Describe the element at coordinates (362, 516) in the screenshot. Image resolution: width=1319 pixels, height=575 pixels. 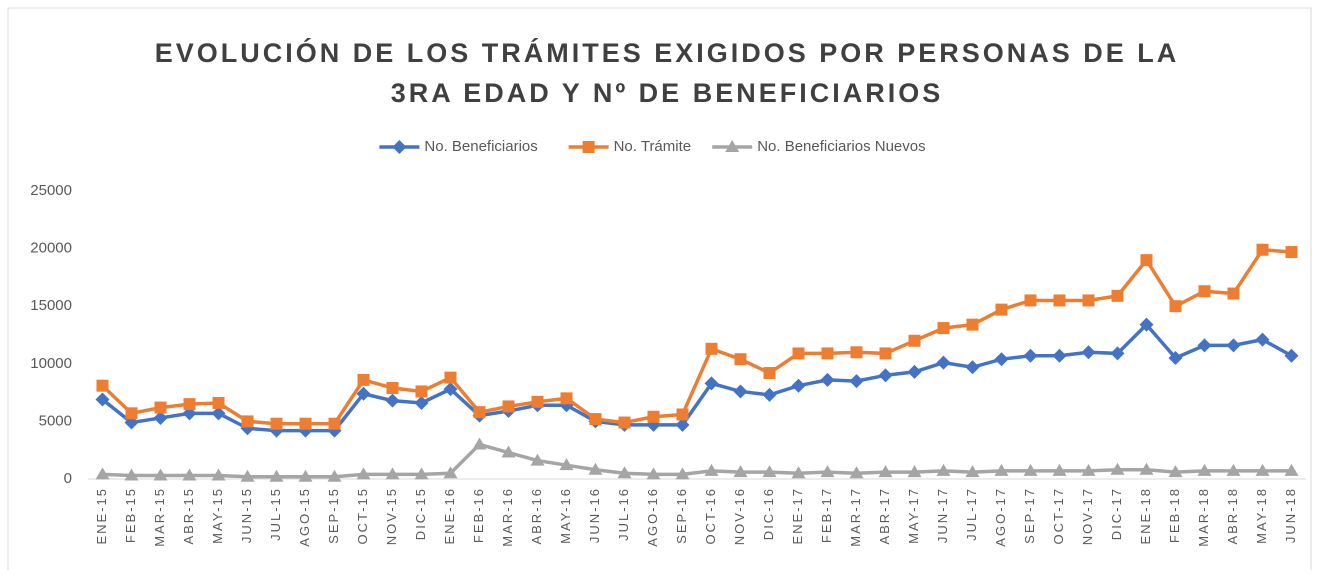
I see `x-tick-label: OCT-15` at that location.